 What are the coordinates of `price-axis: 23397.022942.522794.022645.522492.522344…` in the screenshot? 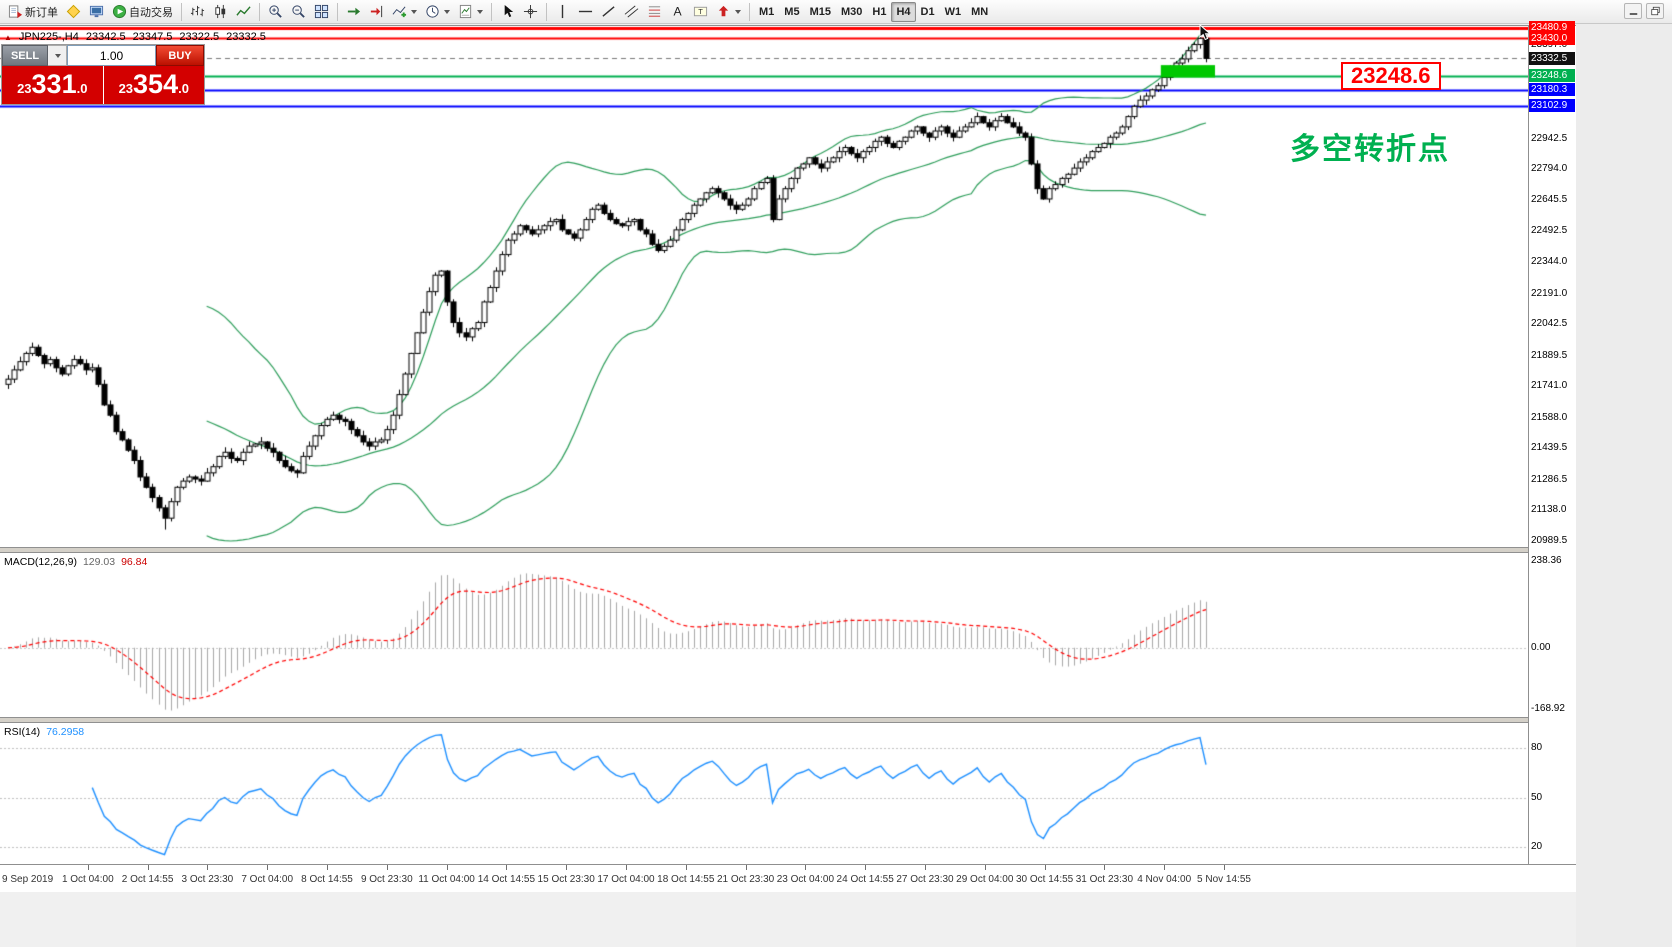 It's located at (1552, 442).